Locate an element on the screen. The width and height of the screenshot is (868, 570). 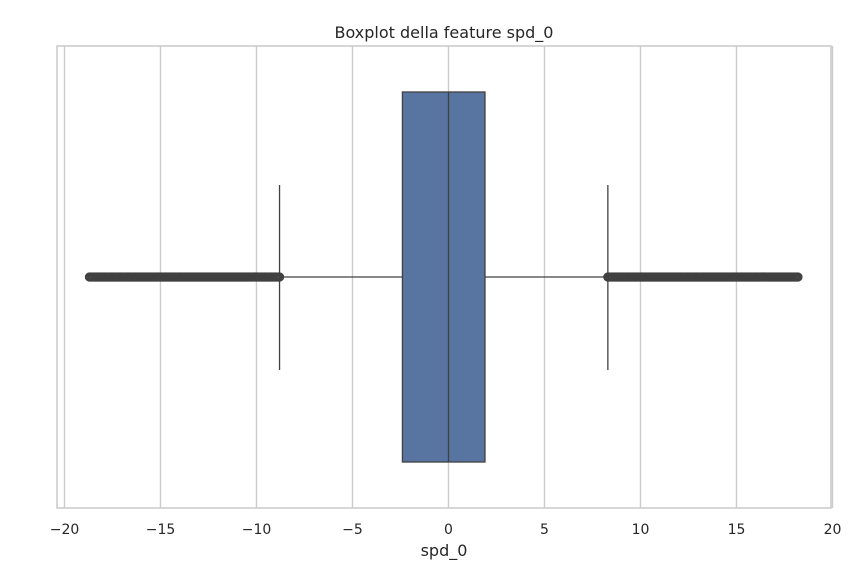
x-tick-label: −10 is located at coordinates (257, 530).